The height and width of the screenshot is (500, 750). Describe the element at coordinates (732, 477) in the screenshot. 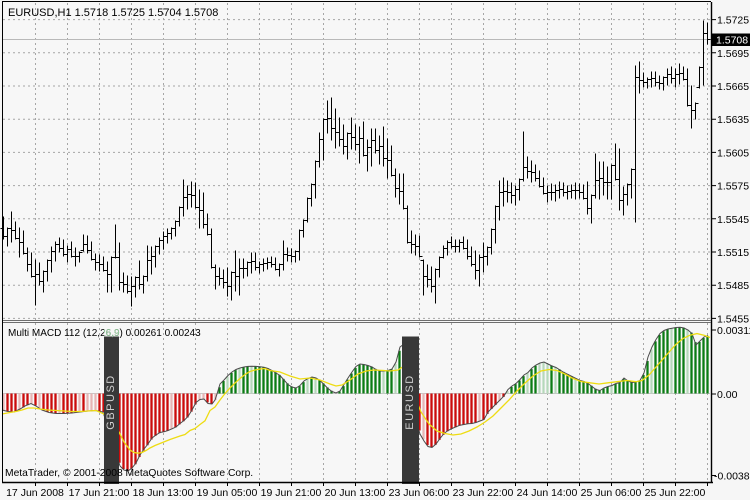

I see `svg-text: -0.00382` at that location.